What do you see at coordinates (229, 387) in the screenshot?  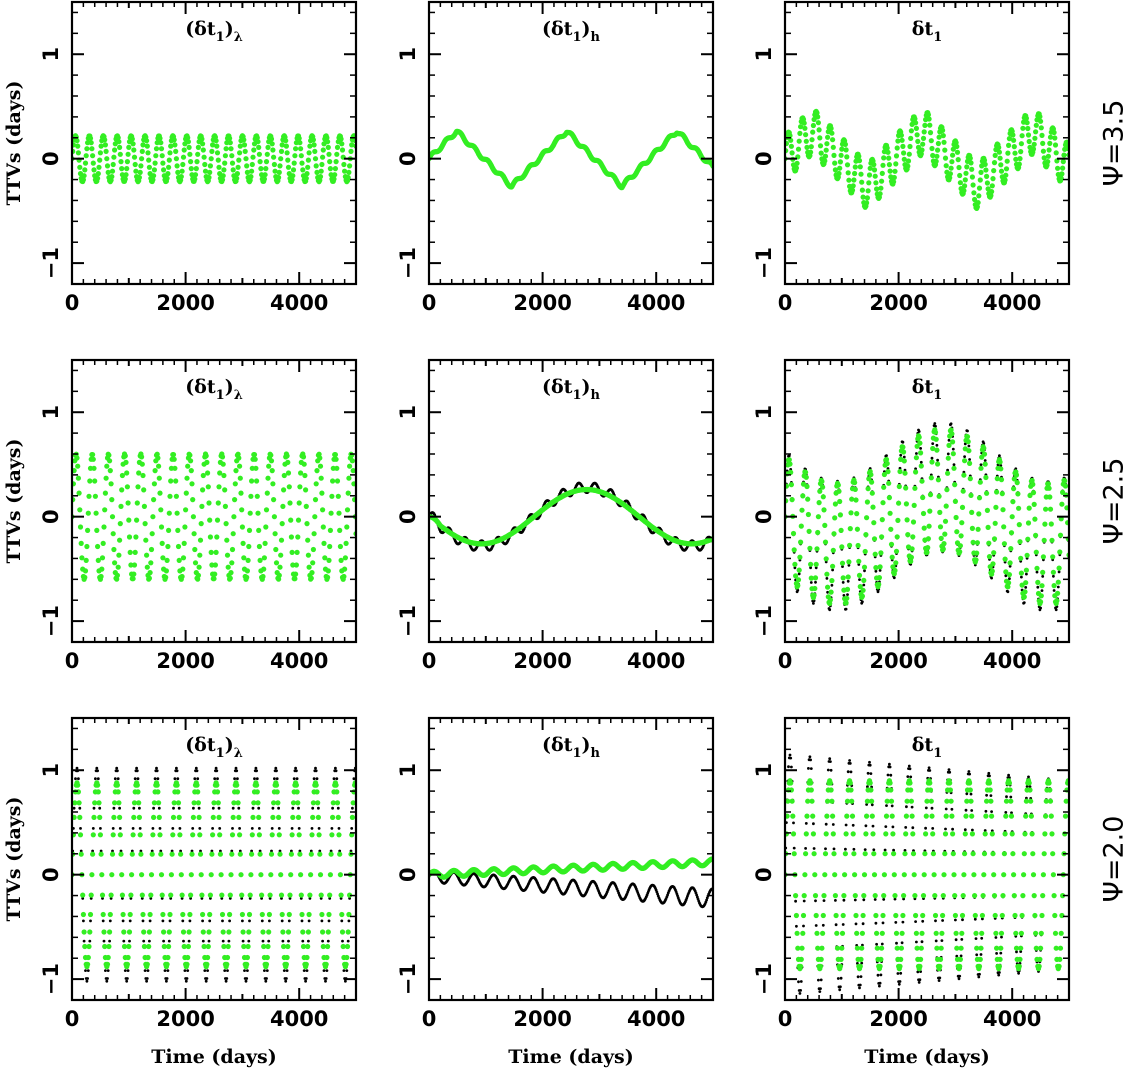 I see `title-paren: )` at bounding box center [229, 387].